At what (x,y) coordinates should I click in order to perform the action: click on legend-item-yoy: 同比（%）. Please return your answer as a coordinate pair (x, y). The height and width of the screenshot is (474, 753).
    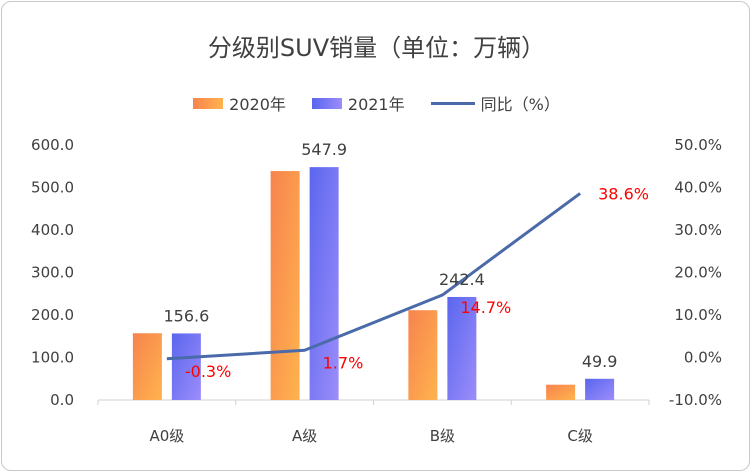
    Looking at the image, I should click on (495, 103).